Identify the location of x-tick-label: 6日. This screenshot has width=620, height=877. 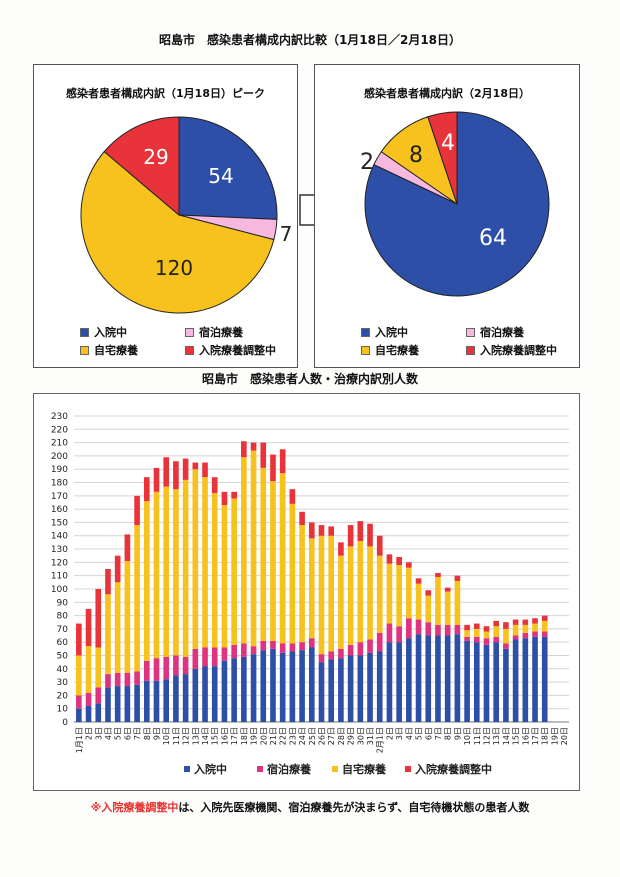
(428, 733).